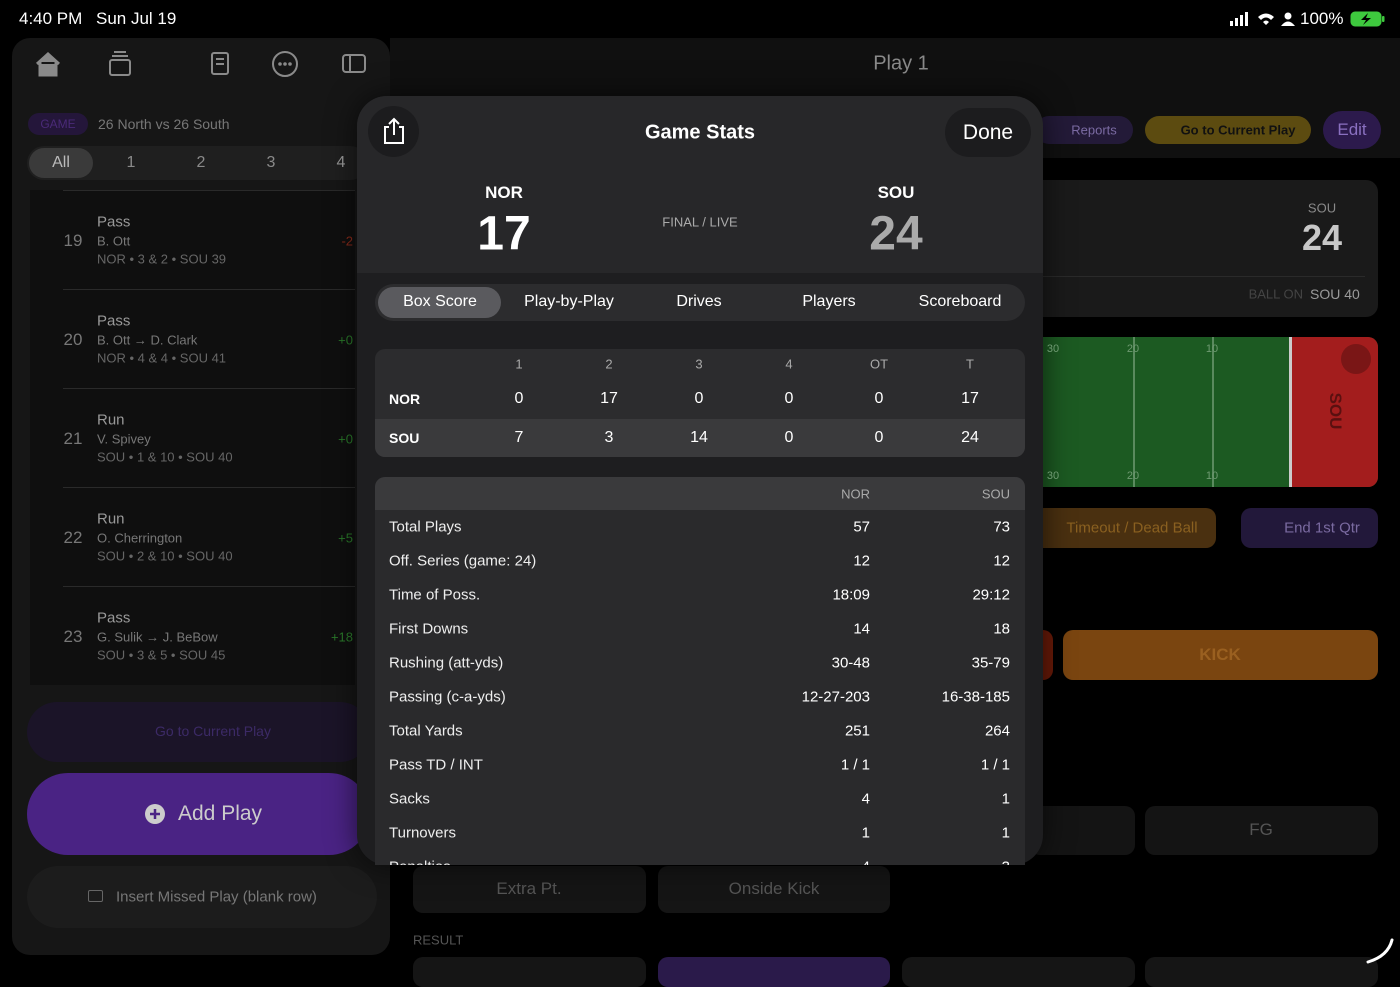  I want to click on kick-button, so click(1220, 655).